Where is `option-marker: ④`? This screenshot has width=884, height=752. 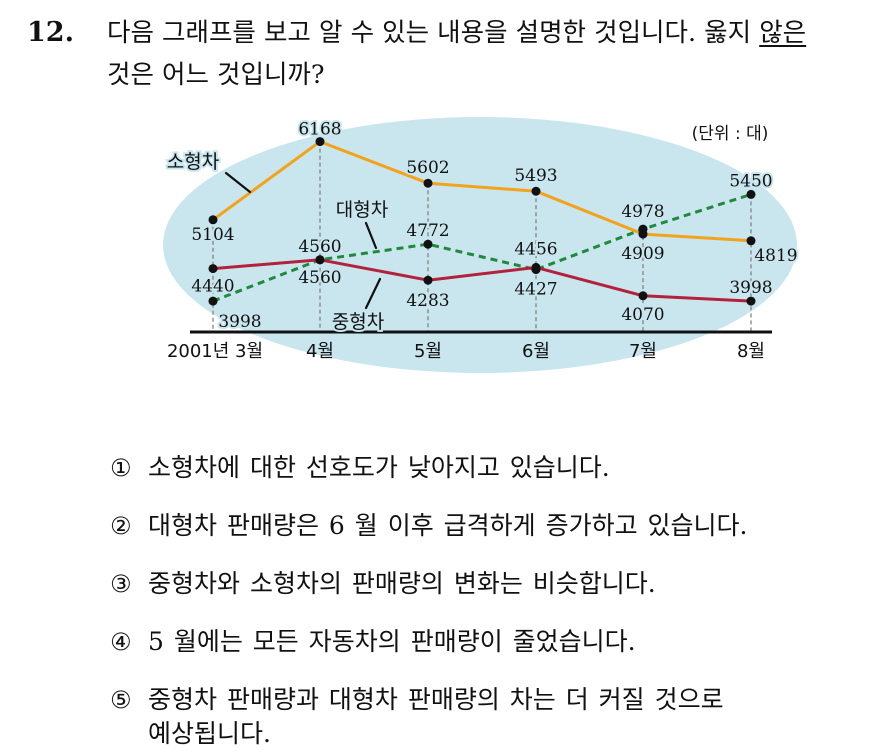 option-marker: ④ is located at coordinates (121, 642).